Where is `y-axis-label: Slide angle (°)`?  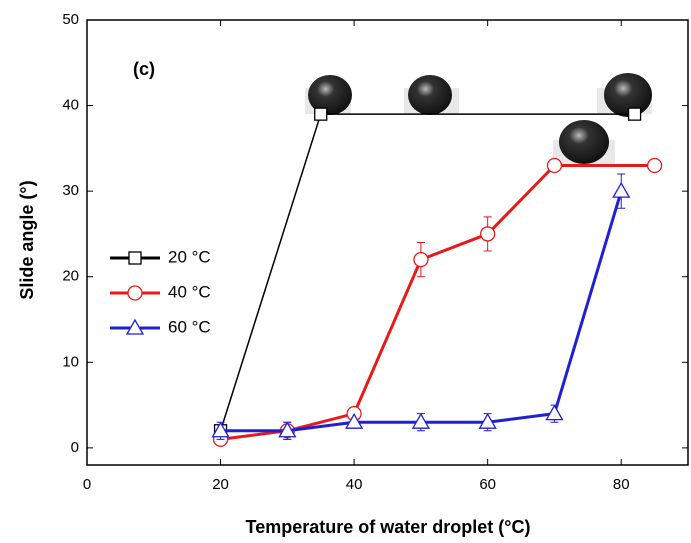
y-axis-label: Slide angle (°) is located at coordinates (27, 239).